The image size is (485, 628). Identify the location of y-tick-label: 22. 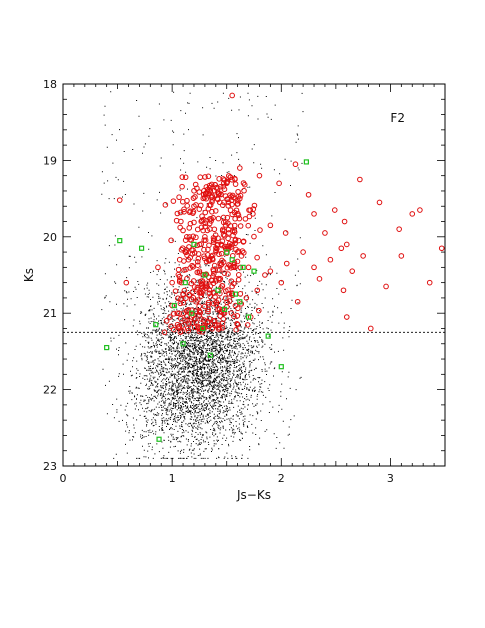
(50, 390).